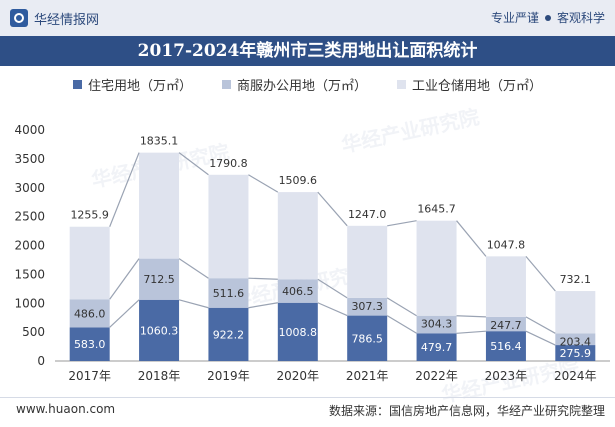 This screenshot has width=615, height=427. Describe the element at coordinates (307, 18) in the screenshot. I see `top-header-bar: 华经情报网 专业严谨 客观科学` at that location.